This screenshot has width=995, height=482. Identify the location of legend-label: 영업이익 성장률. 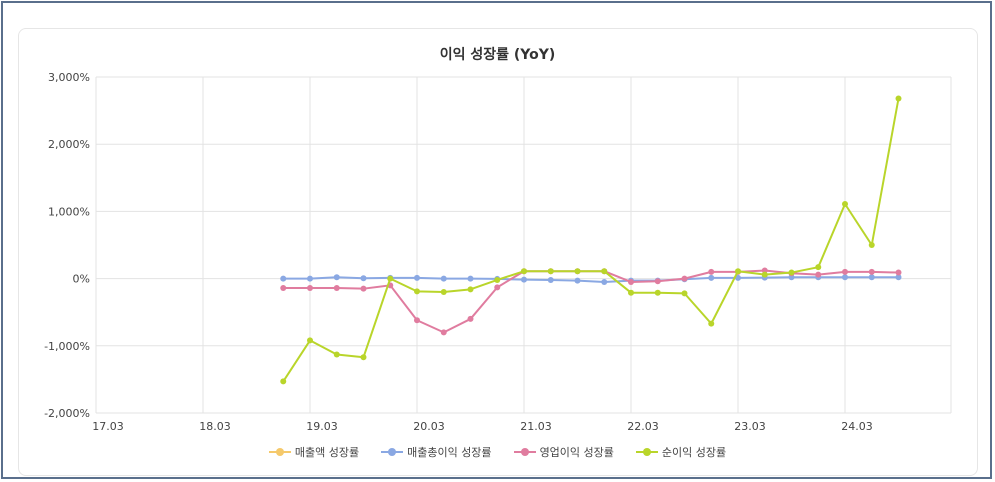
(576, 452).